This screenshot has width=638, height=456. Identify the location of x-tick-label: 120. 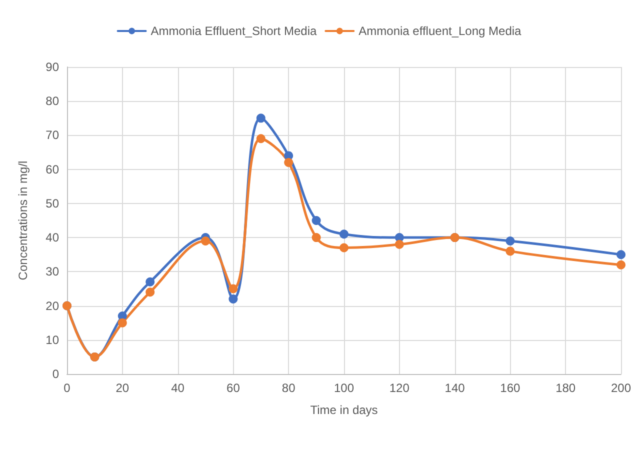
(399, 388).